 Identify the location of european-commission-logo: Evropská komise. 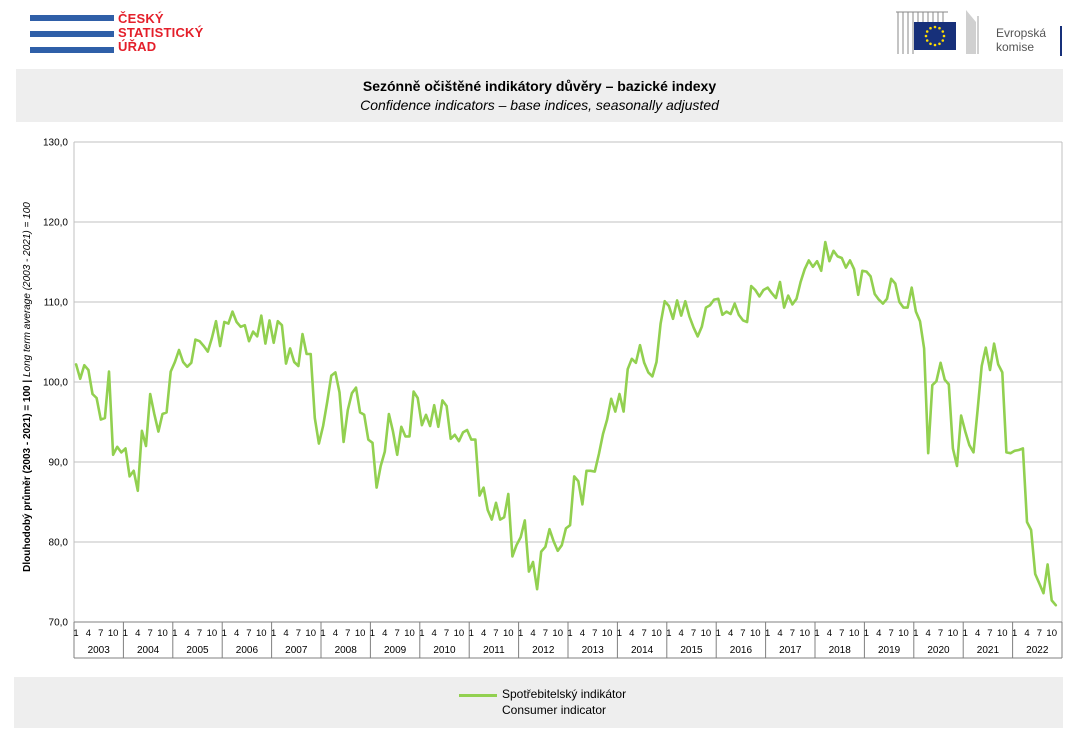
(981, 32).